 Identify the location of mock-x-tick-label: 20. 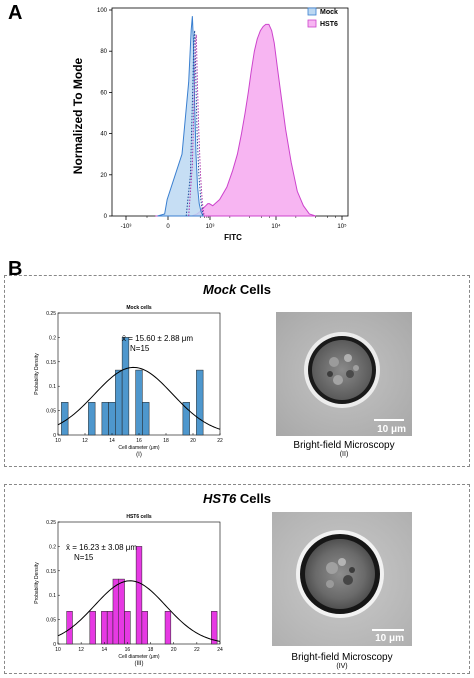
(193, 441).